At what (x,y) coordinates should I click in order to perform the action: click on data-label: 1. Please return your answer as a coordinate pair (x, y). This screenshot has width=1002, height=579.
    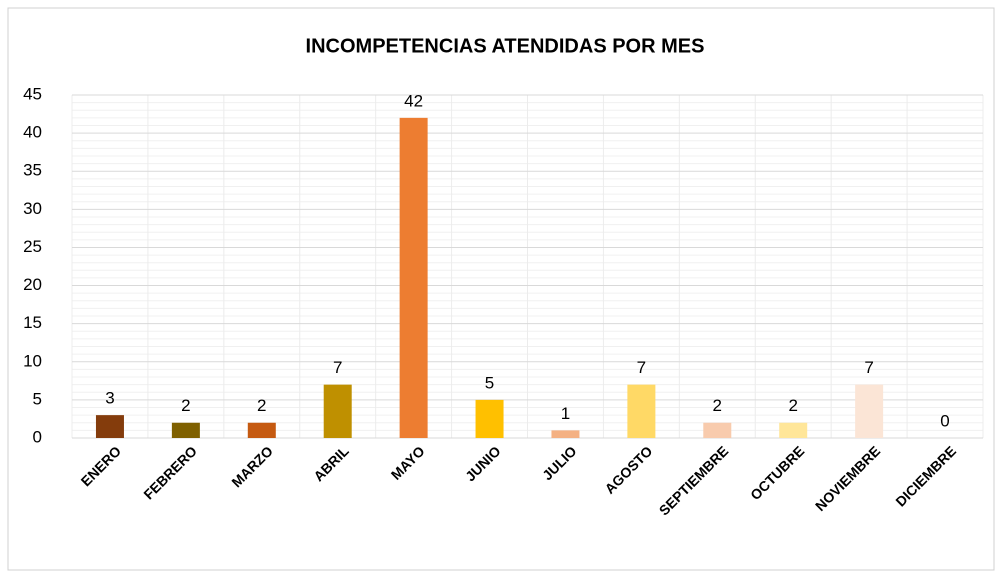
    Looking at the image, I should click on (565, 413).